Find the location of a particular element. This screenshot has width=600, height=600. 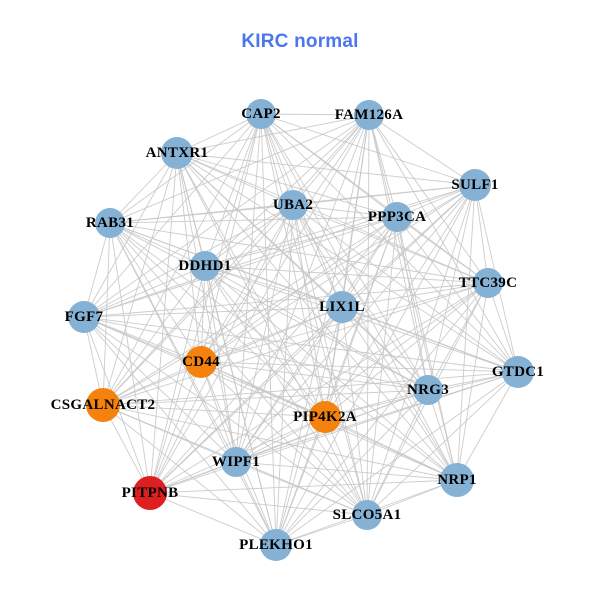

edge-UBA2-WIPF1 is located at coordinates (264, 333).